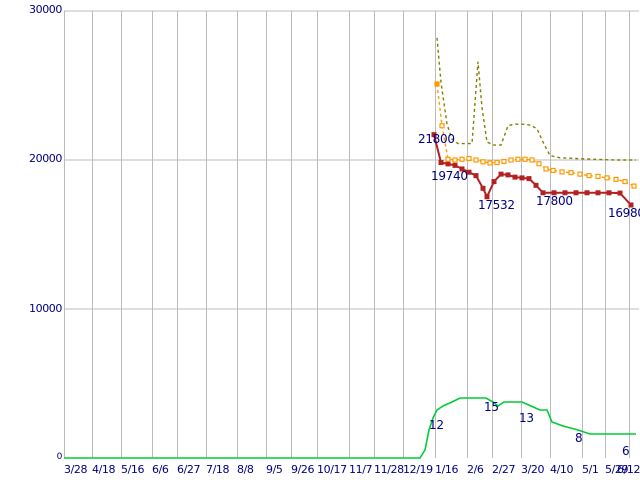 Image resolution: width=640 pixels, height=480 pixels. Describe the element at coordinates (45, 308) in the screenshot. I see `y-tick-label-10000: 10000` at that location.